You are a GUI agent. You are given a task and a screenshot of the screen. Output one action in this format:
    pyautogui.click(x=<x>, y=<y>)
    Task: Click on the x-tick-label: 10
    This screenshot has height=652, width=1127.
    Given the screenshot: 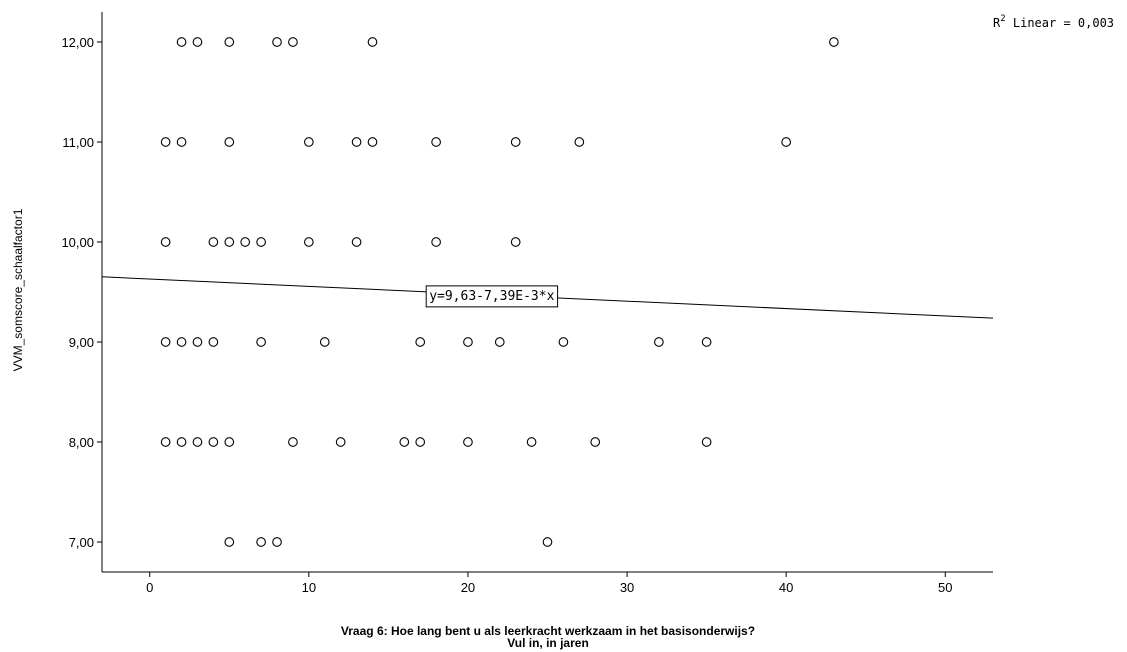 What is the action you would take?
    pyautogui.click(x=309, y=587)
    